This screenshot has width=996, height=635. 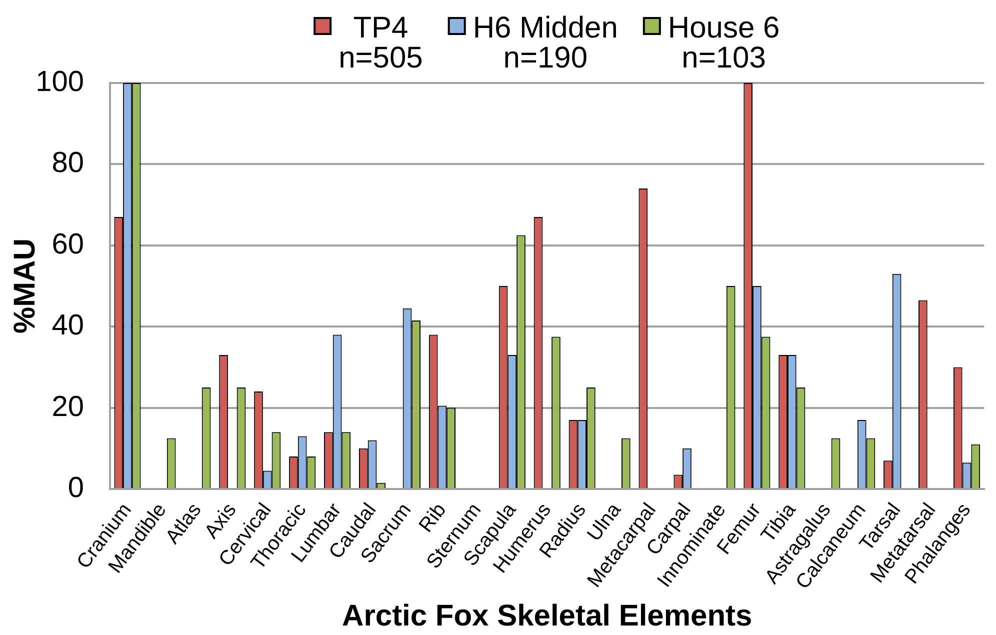 What do you see at coordinates (68, 244) in the screenshot?
I see `y-tick-label: 60` at bounding box center [68, 244].